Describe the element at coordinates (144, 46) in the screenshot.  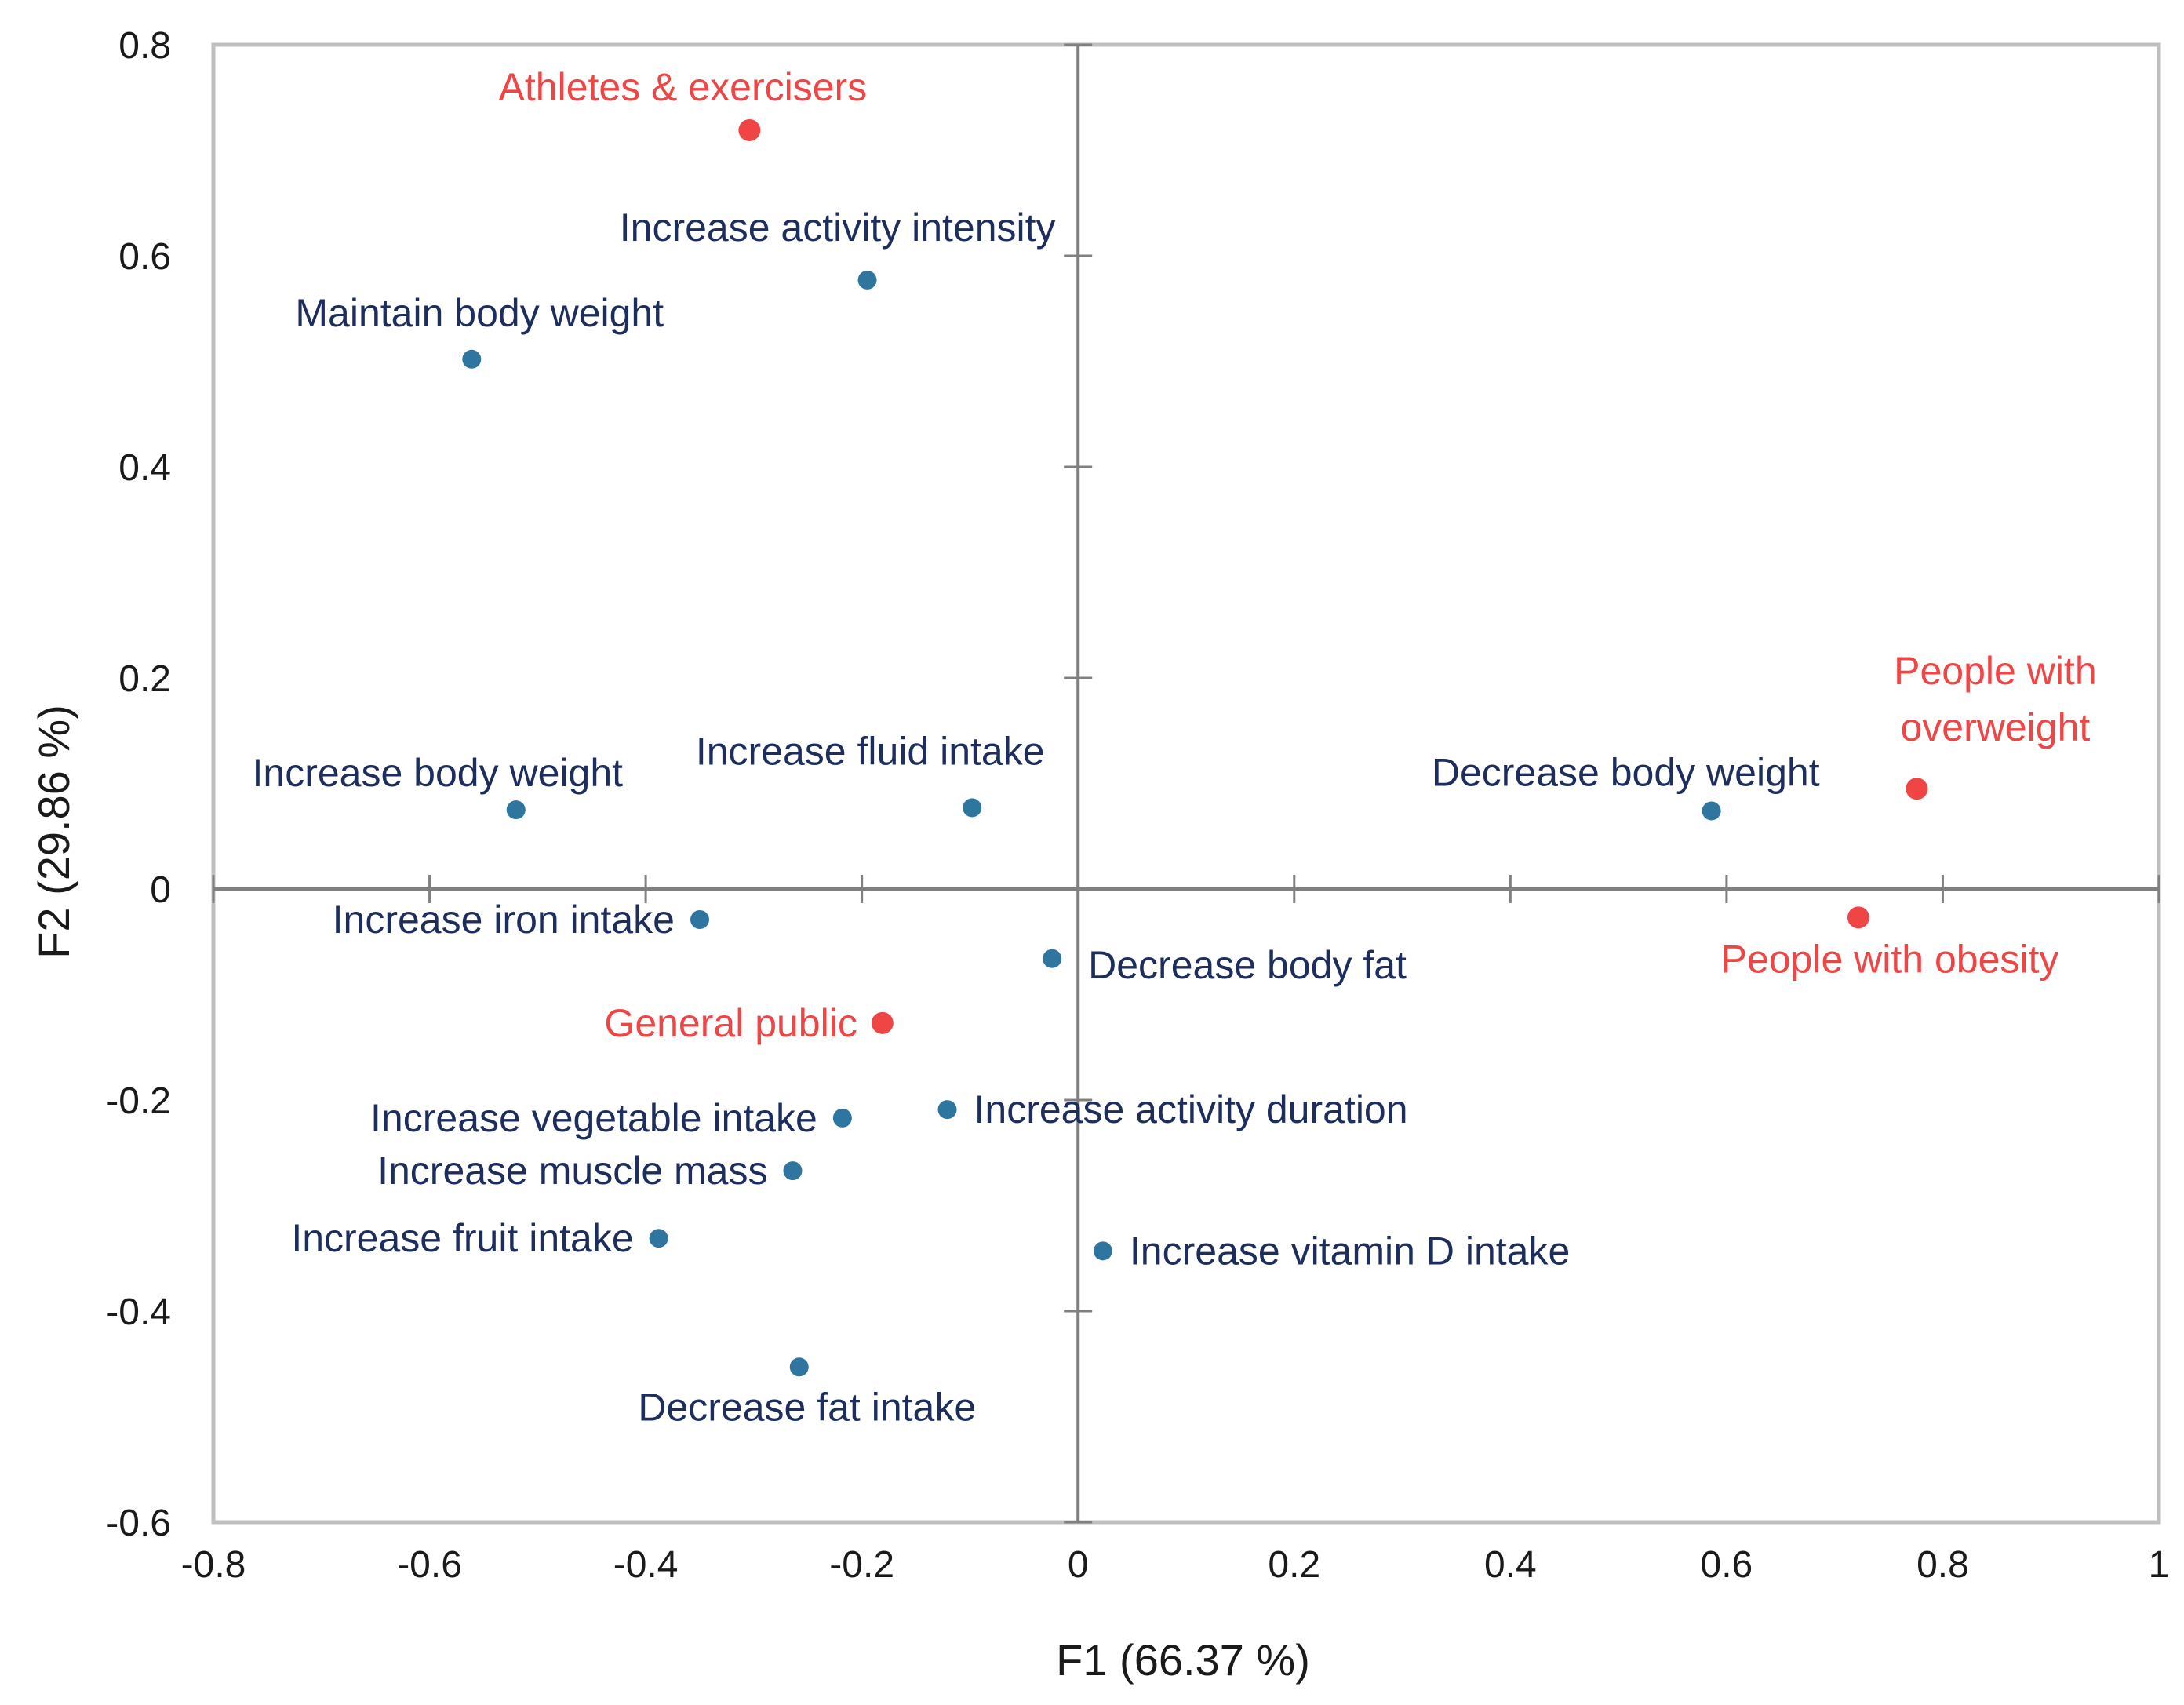
I see `y-tick-label: 0.8` at that location.